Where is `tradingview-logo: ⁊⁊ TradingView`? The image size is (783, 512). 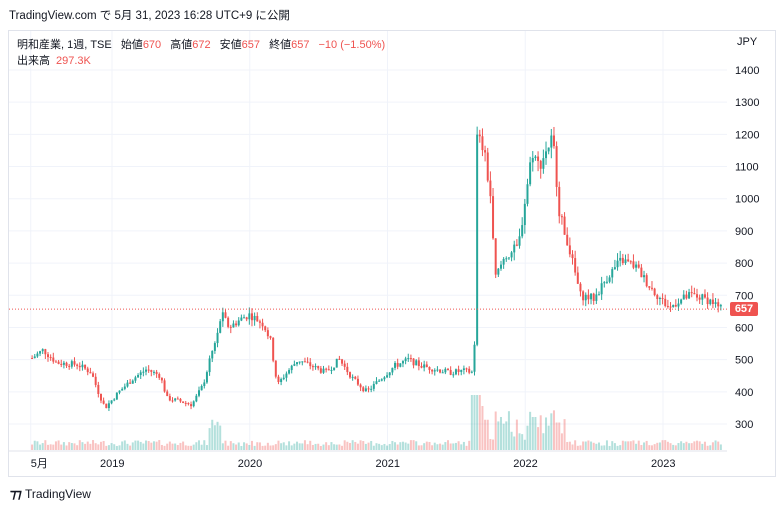 tradingview-logo: ⁊⁊ TradingView is located at coordinates (50, 494).